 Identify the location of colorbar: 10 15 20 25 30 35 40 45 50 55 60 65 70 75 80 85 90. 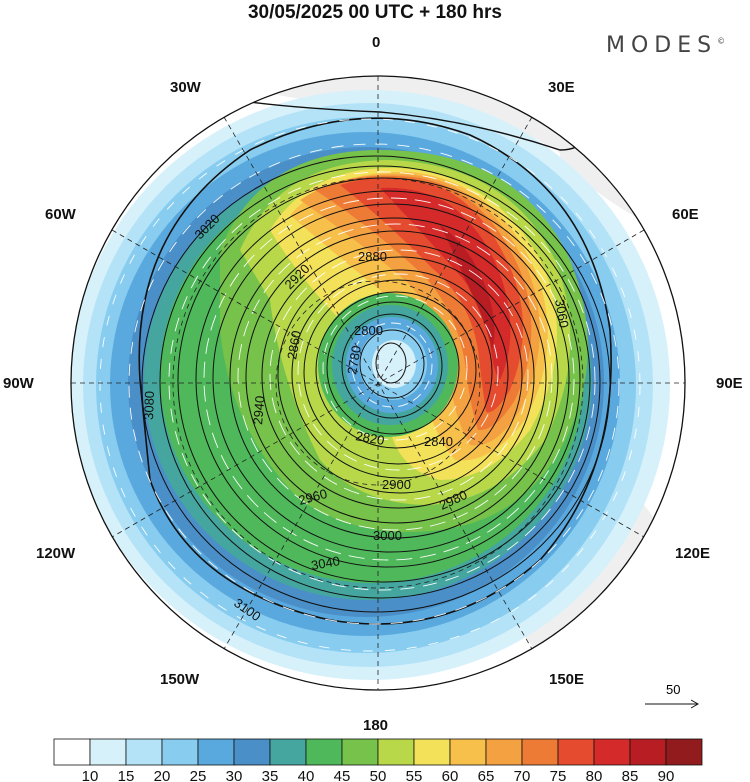
(378, 760).